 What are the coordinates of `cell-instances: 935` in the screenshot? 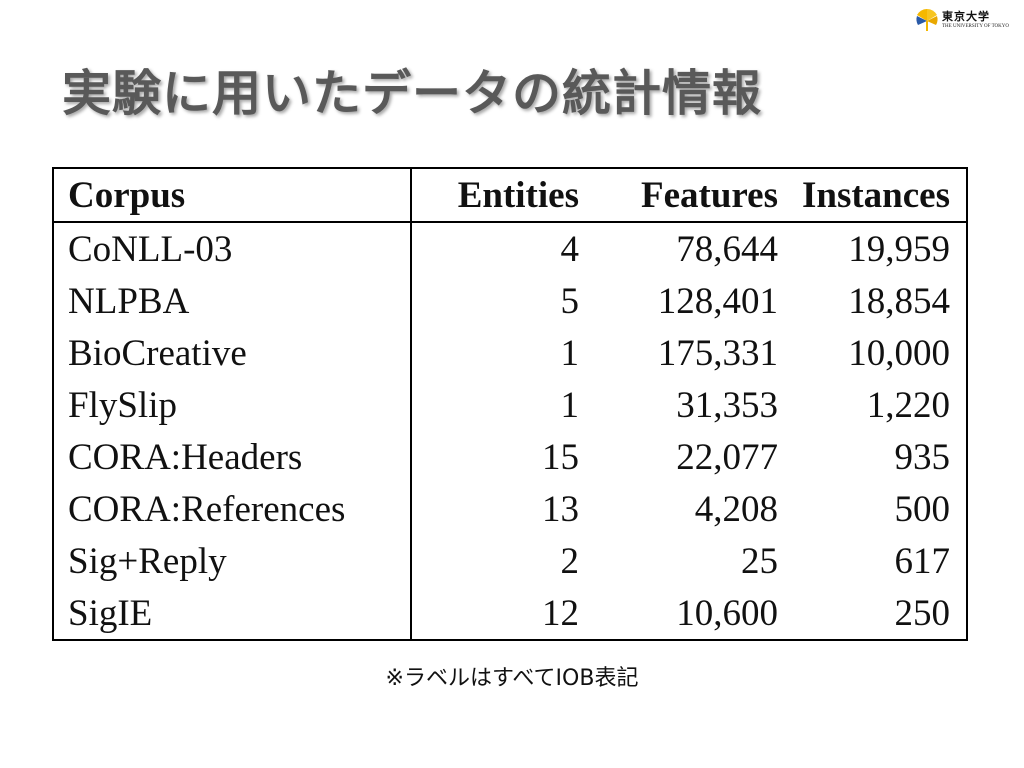 It's located at (922, 457).